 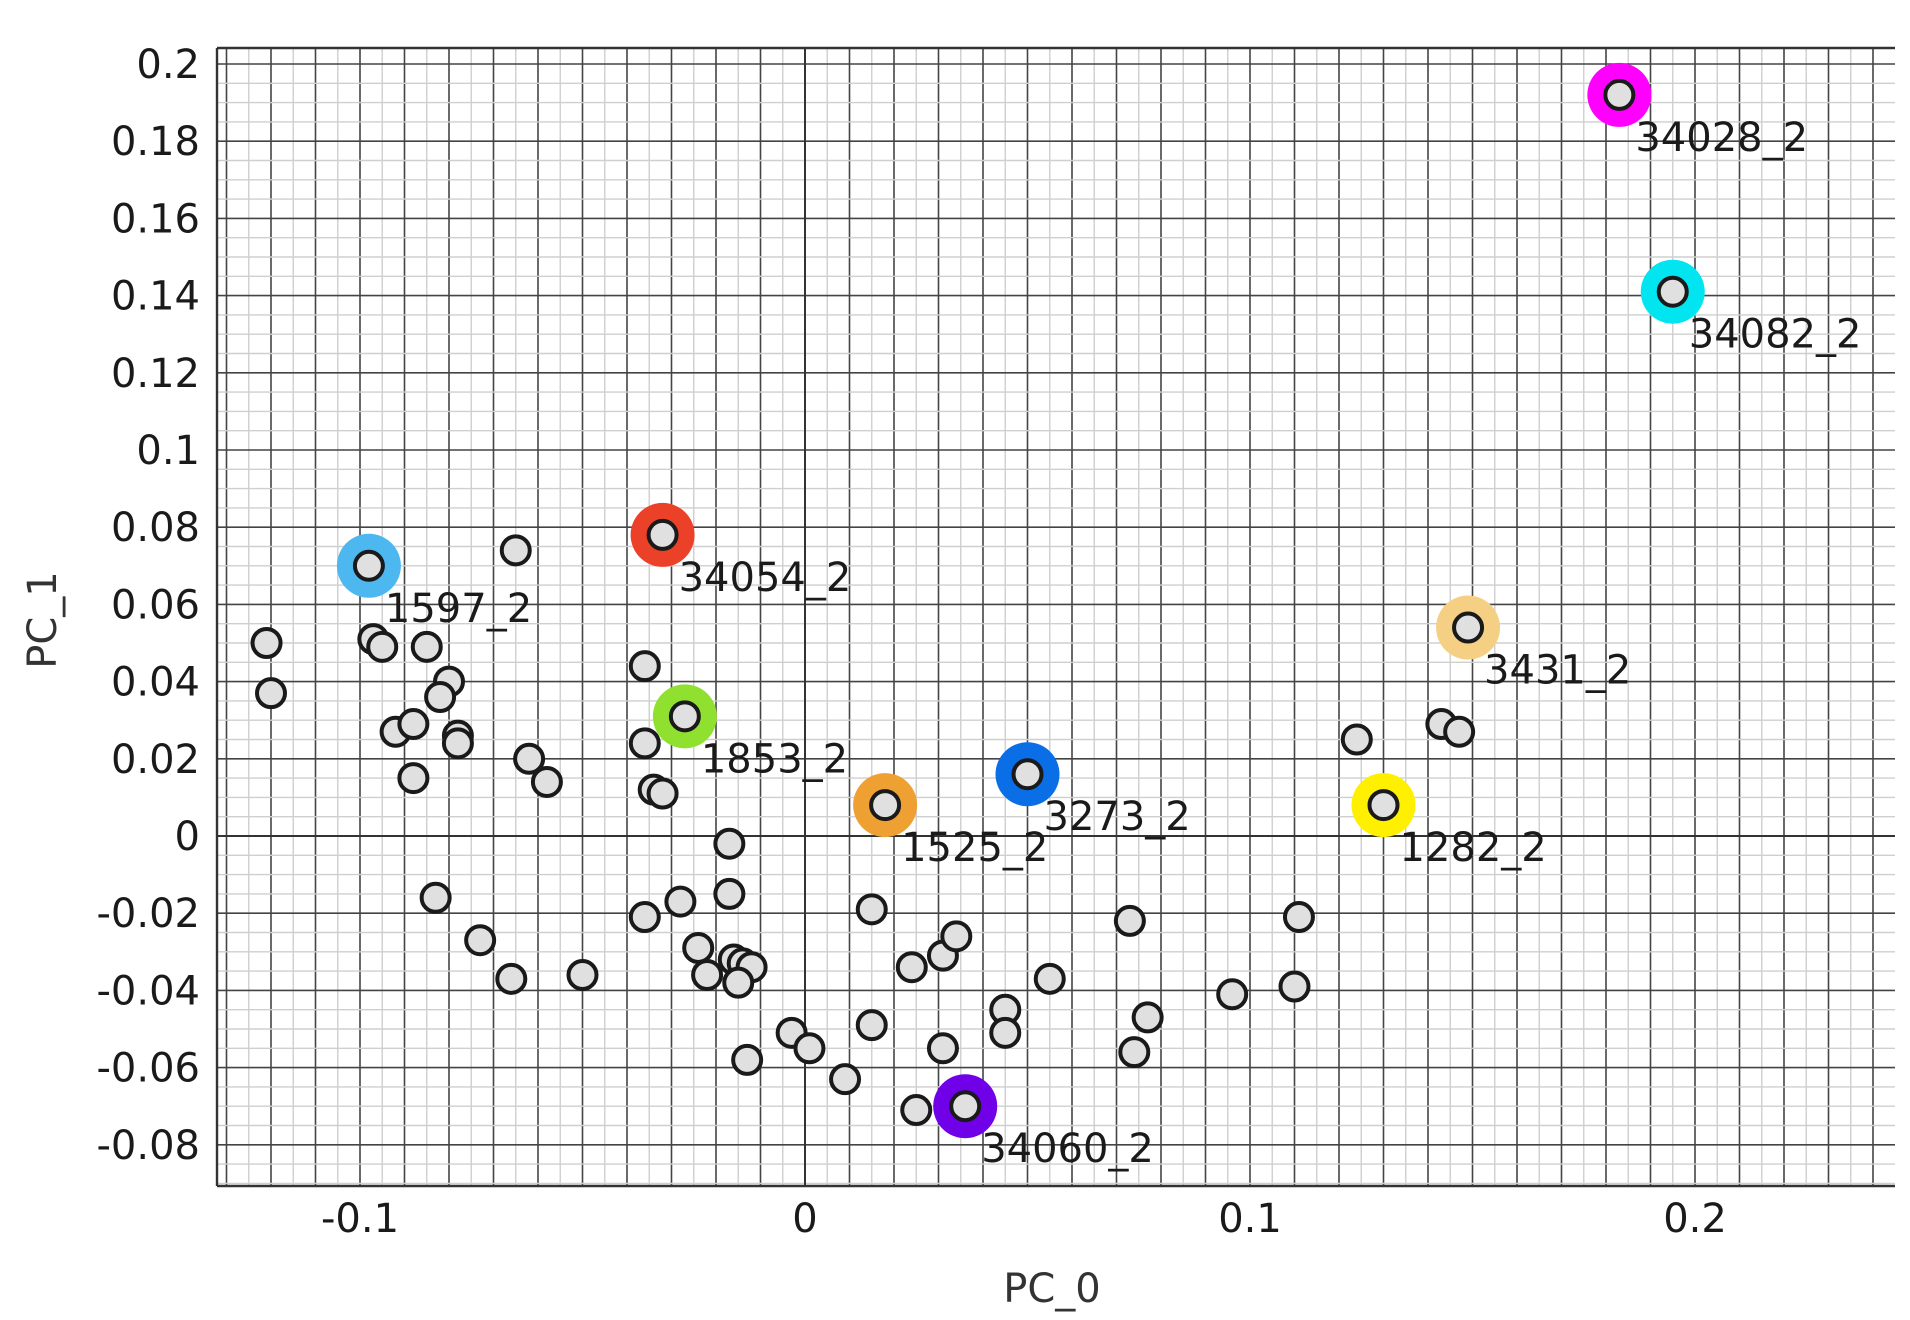 What do you see at coordinates (149, 1069) in the screenshot?
I see `y-tick-label: -0.06` at bounding box center [149, 1069].